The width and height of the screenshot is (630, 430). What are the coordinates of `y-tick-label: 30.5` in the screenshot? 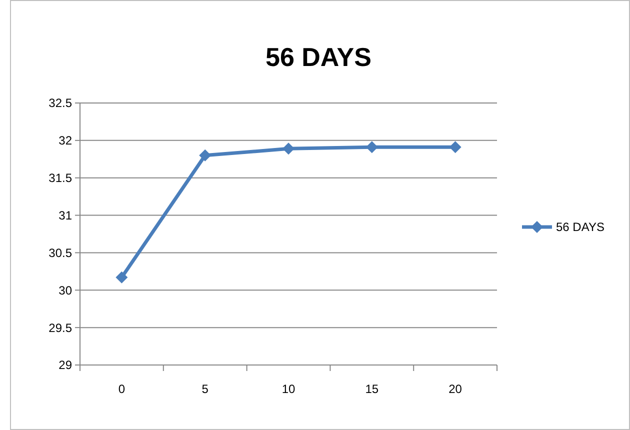 It's located at (60, 253).